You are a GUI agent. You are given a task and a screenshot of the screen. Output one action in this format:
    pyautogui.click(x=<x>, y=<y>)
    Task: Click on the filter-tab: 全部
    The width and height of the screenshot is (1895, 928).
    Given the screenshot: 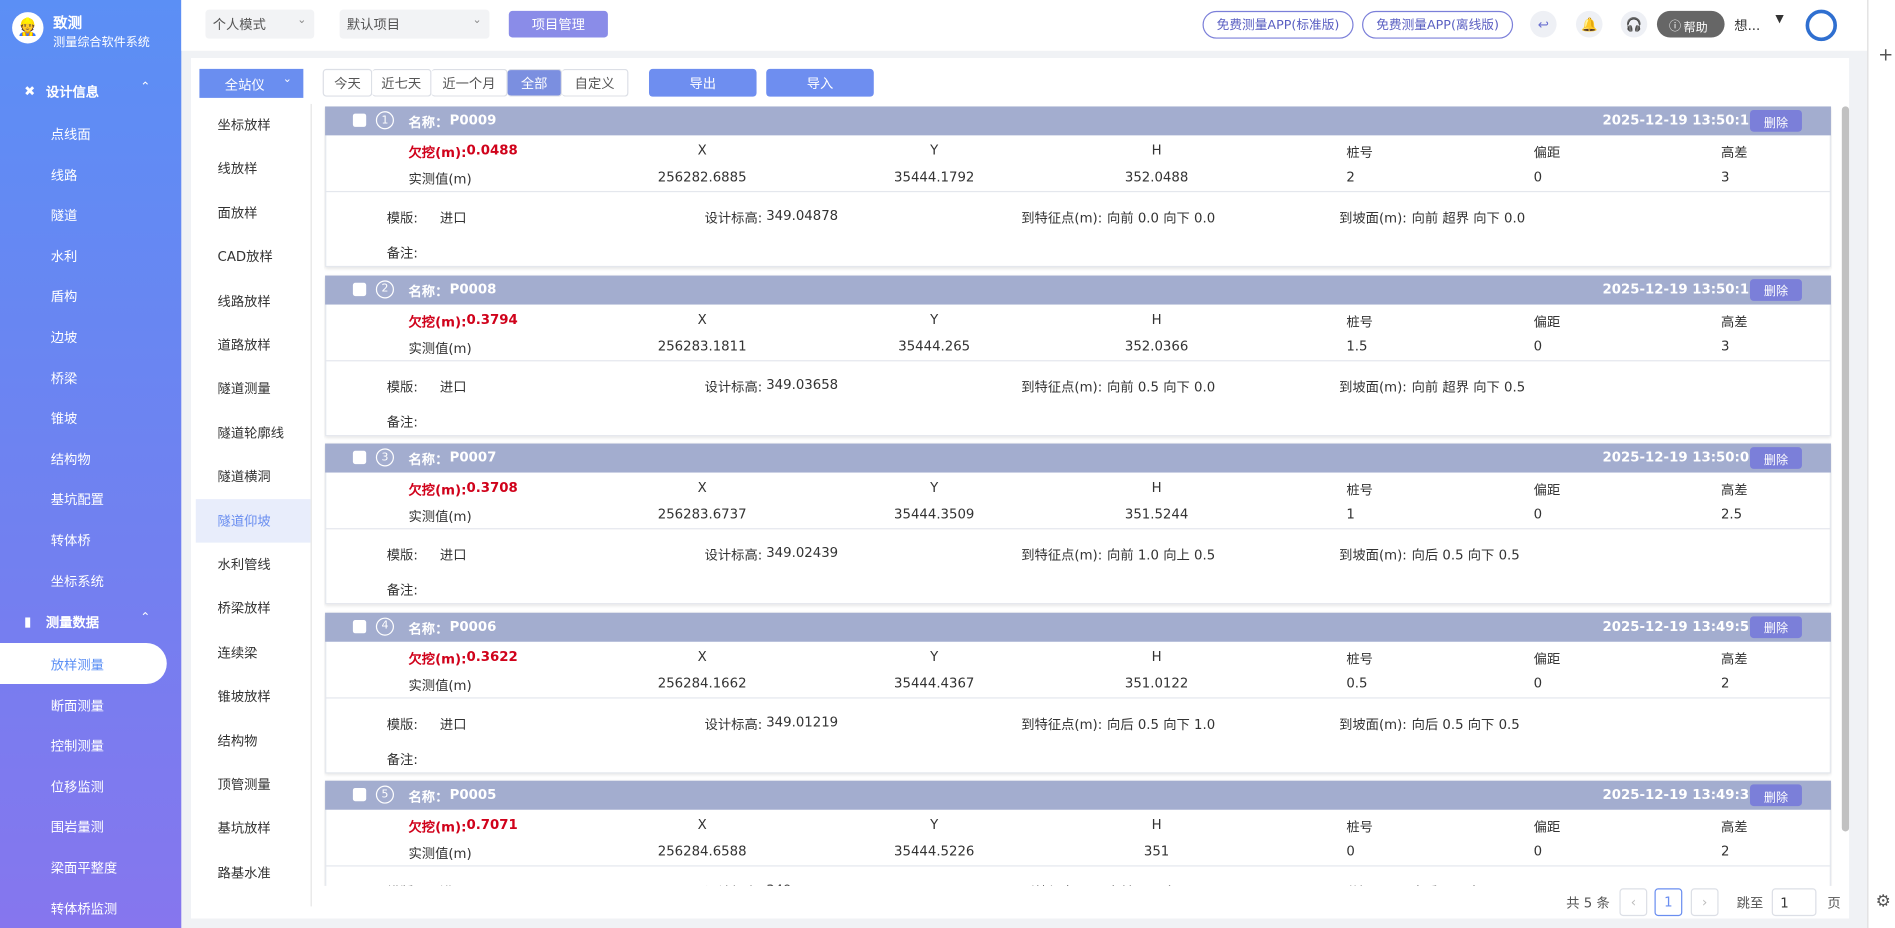 What is the action you would take?
    pyautogui.click(x=534, y=82)
    